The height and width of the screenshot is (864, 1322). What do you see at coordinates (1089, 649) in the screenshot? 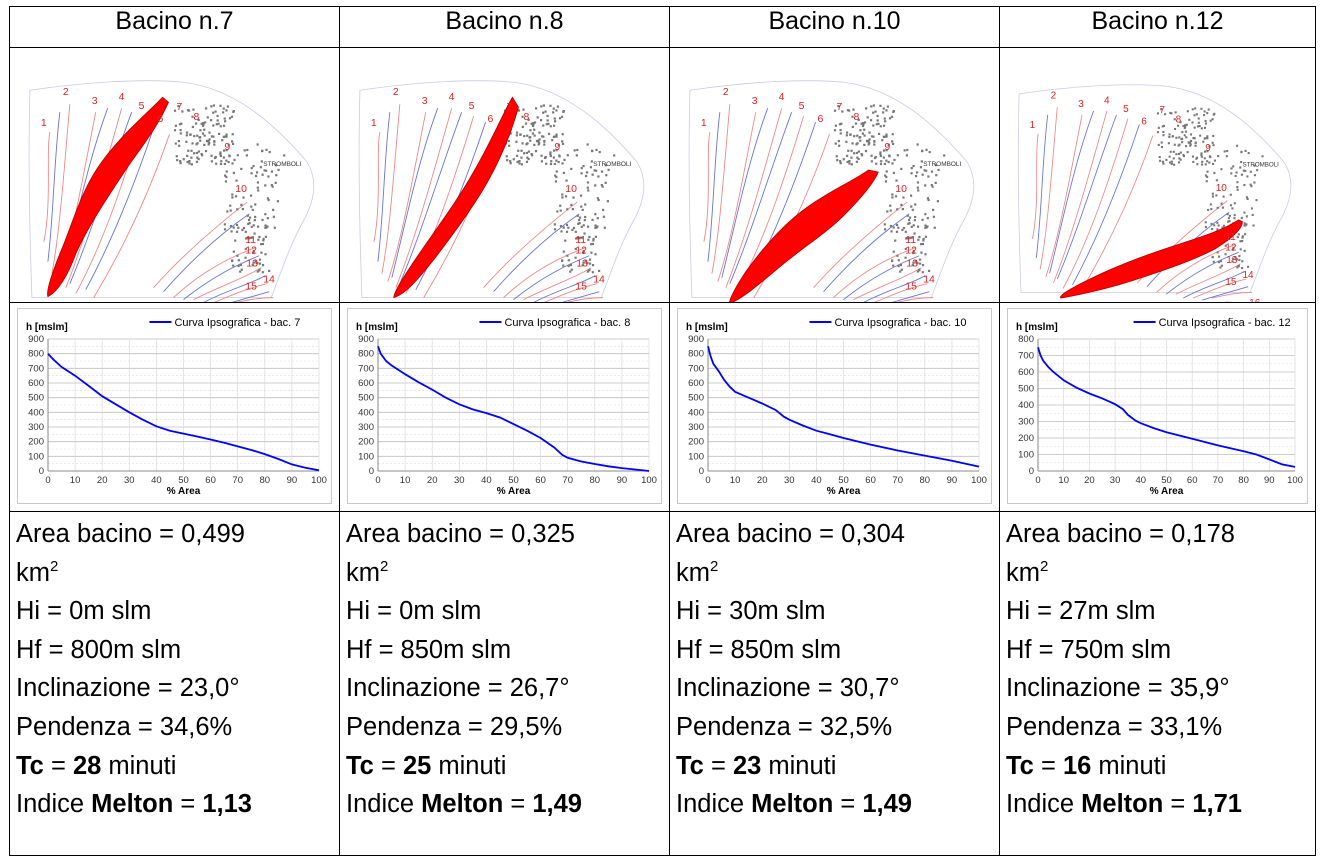
I see `hf-line: Hf = 750m slm` at bounding box center [1089, 649].